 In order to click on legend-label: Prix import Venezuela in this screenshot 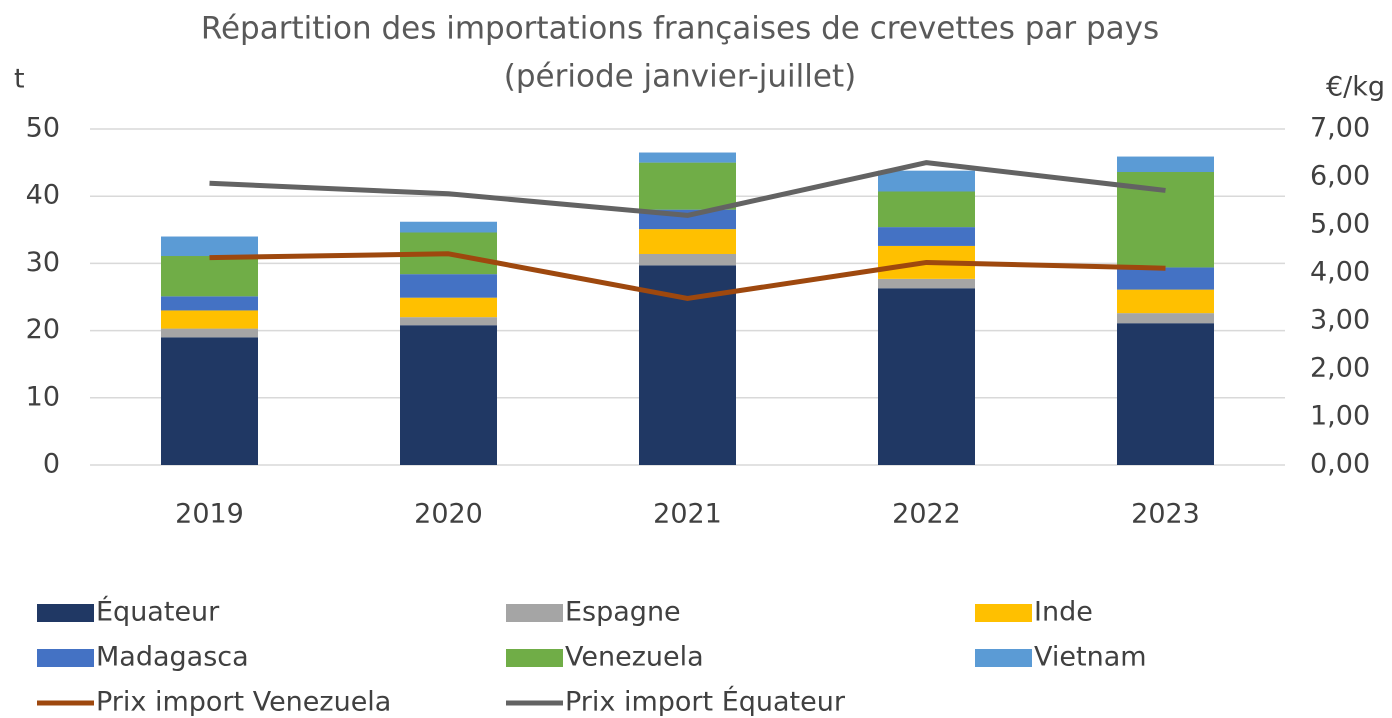, I will do `click(243, 702)`.